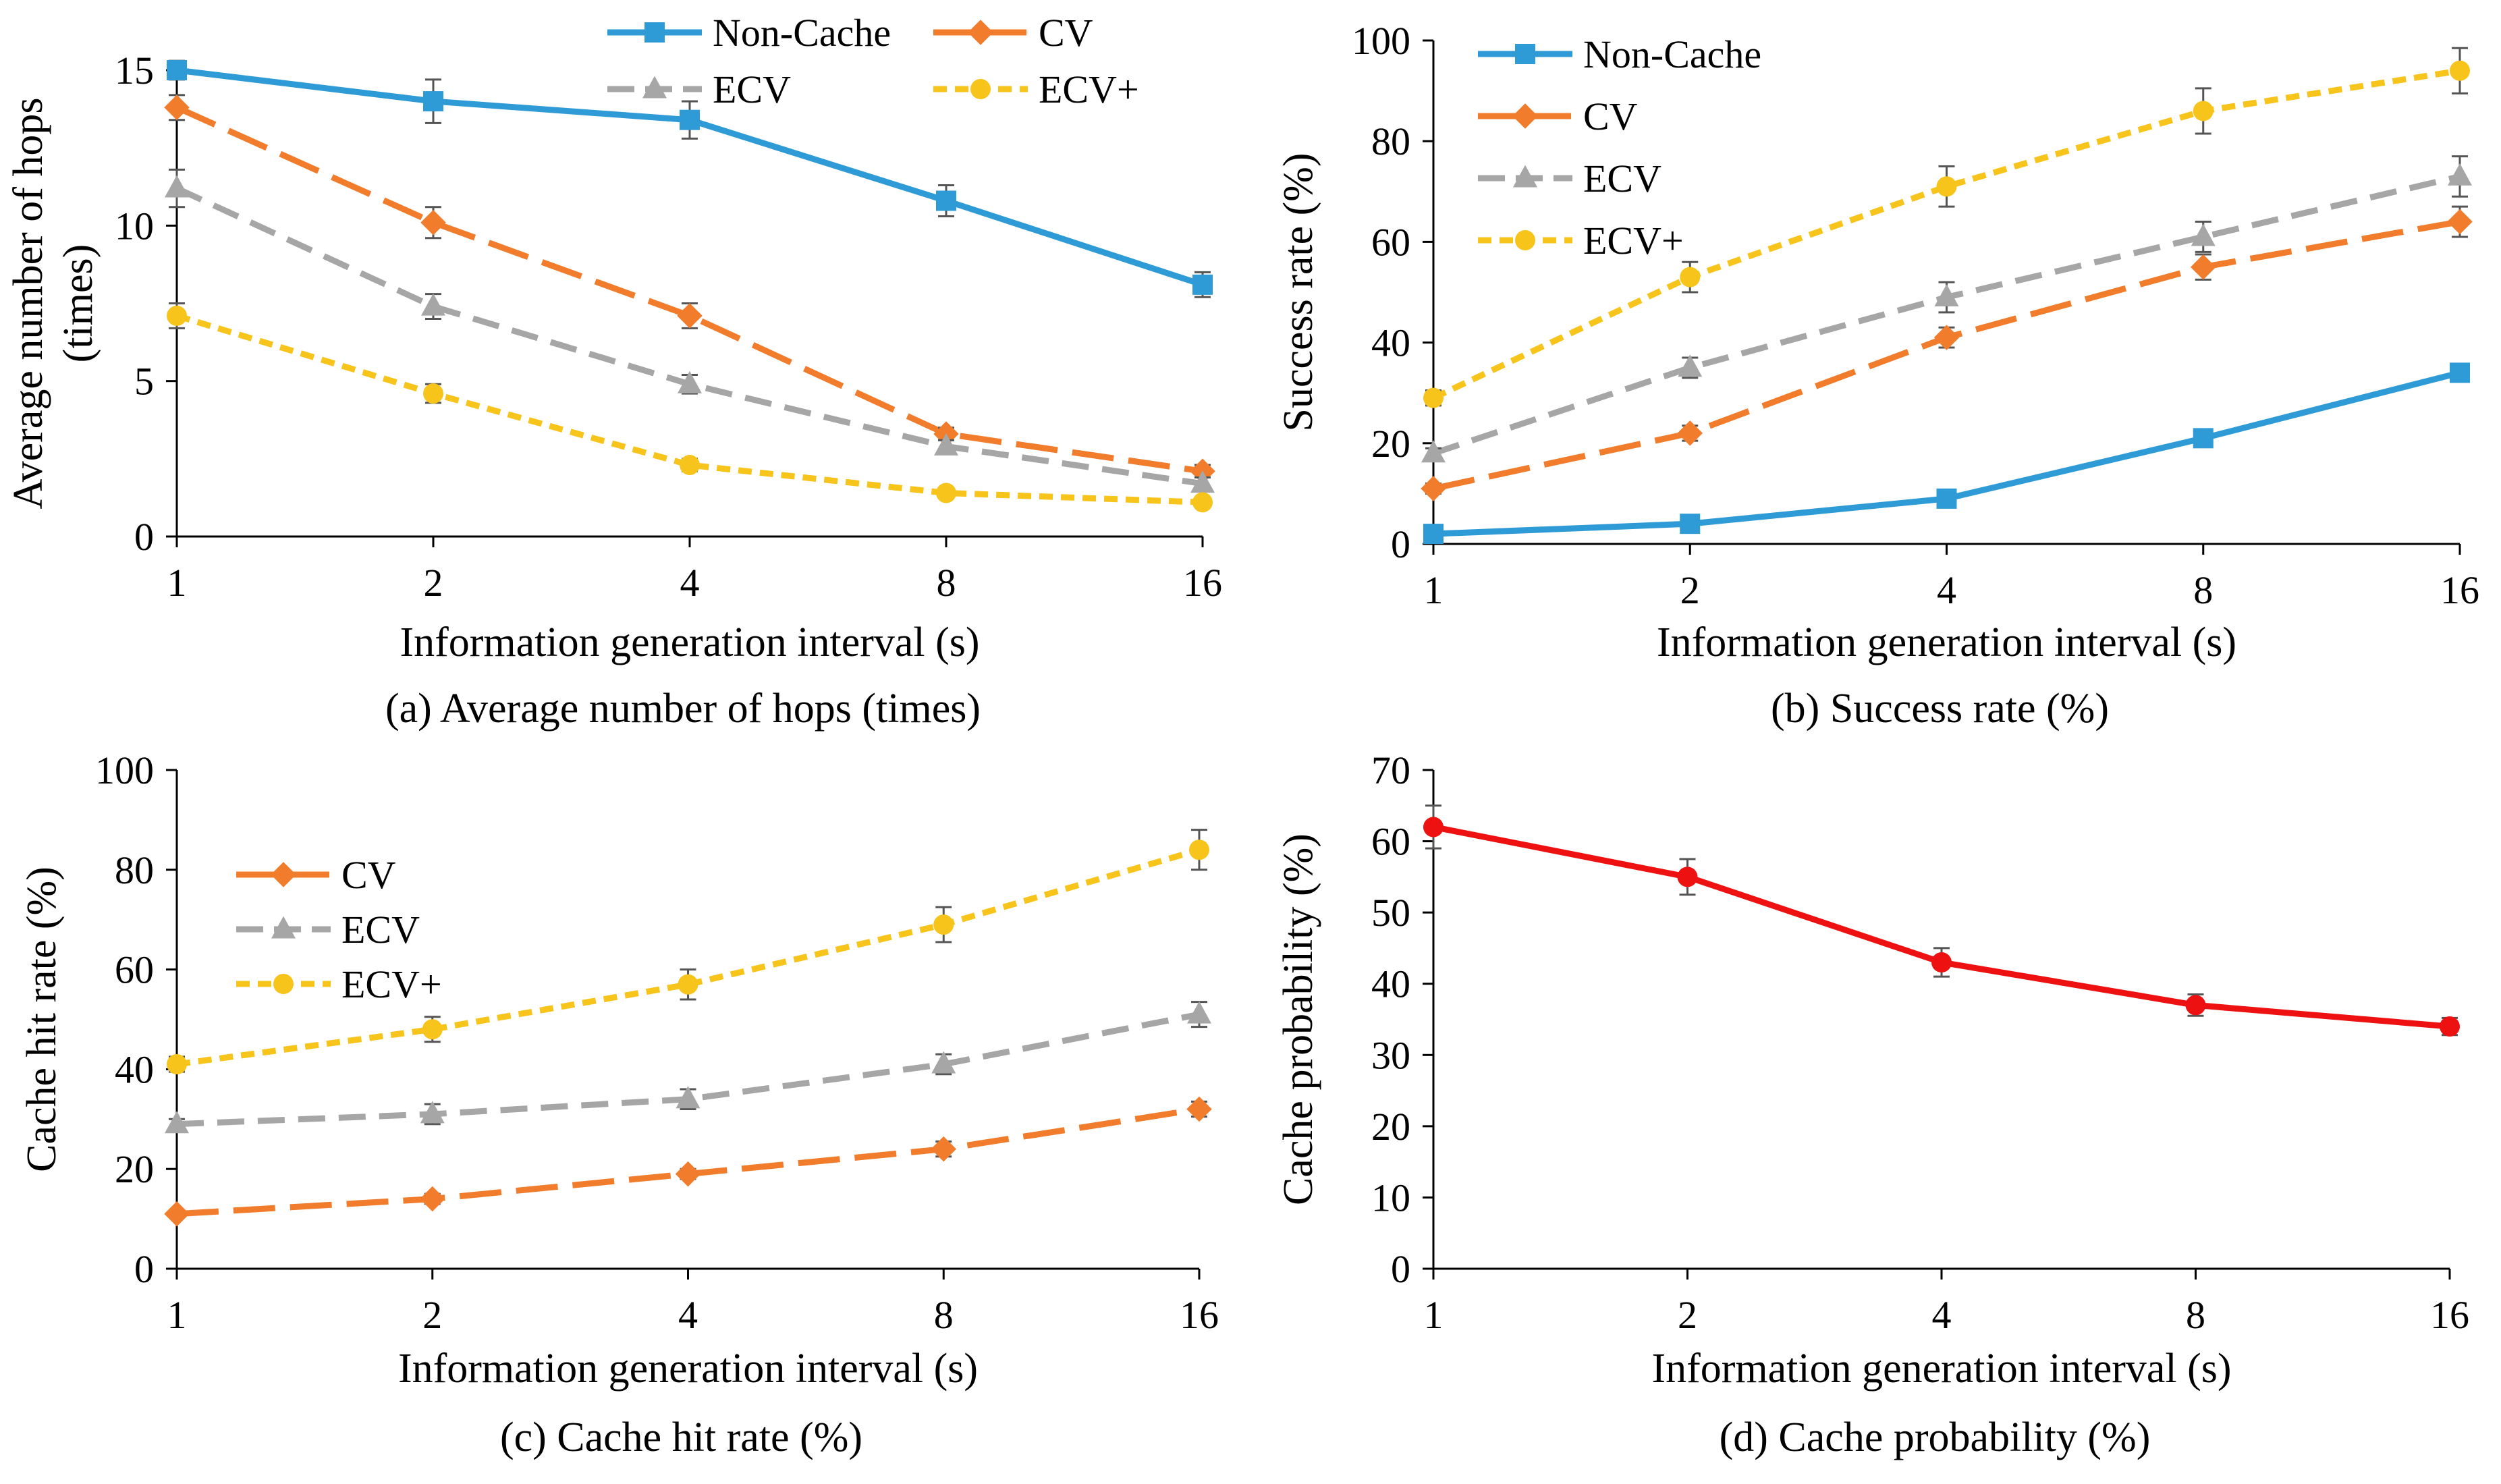 The image size is (2501, 1484). I want to click on legend-marker-non_cache, so click(1525, 54).